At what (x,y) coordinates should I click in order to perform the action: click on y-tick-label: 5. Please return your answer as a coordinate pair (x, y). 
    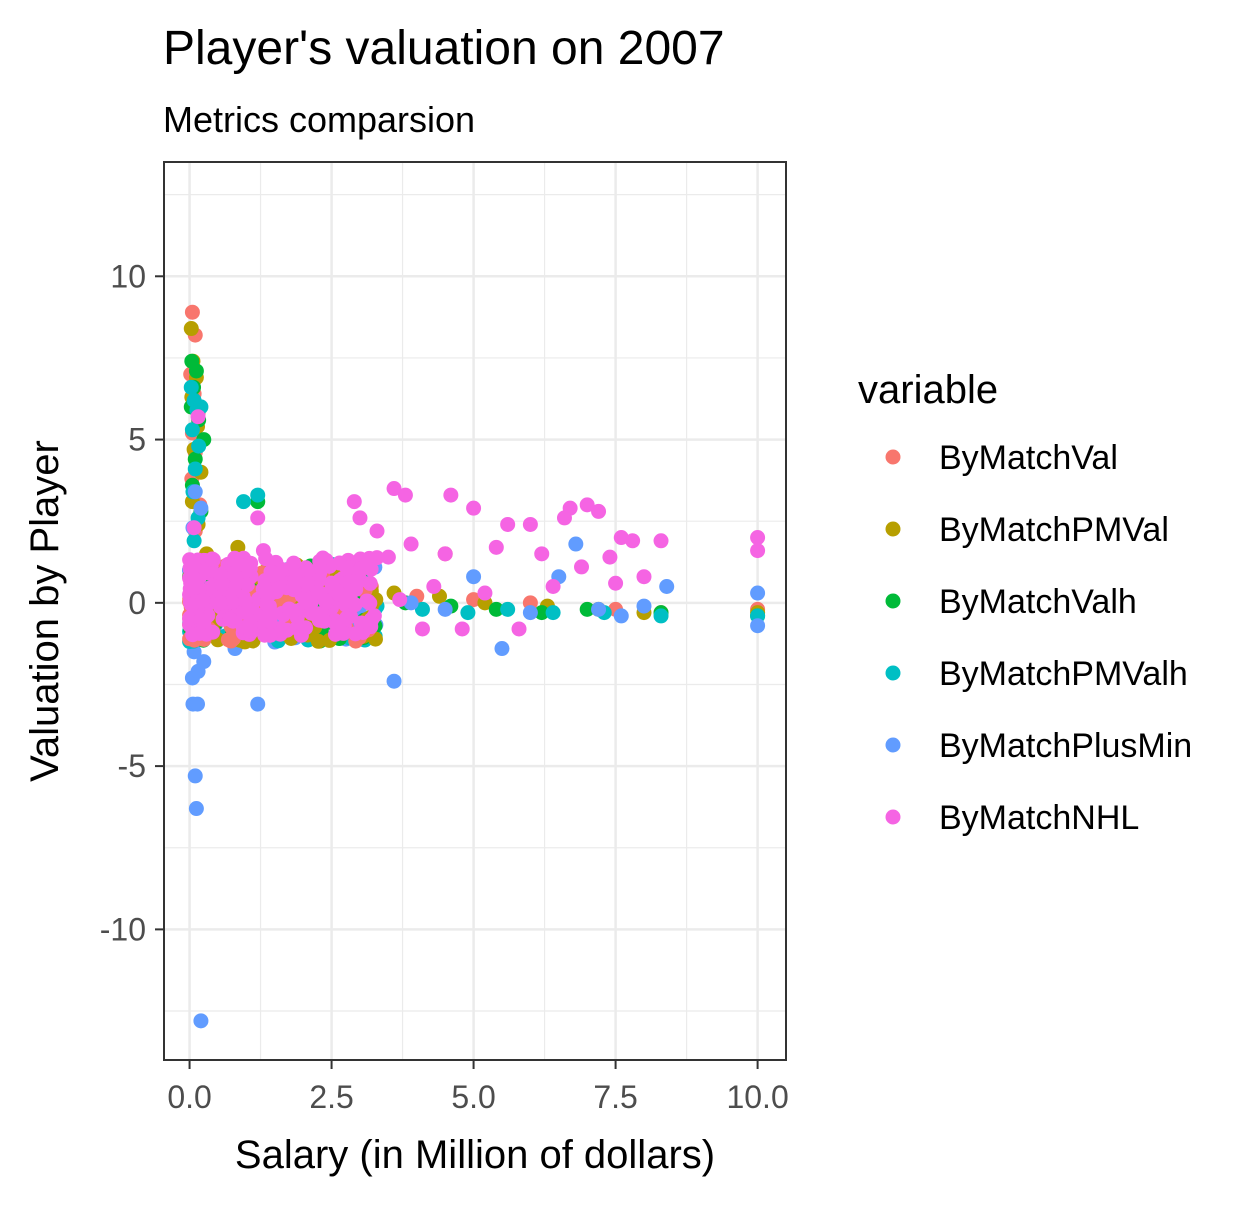
    Looking at the image, I should click on (137, 440).